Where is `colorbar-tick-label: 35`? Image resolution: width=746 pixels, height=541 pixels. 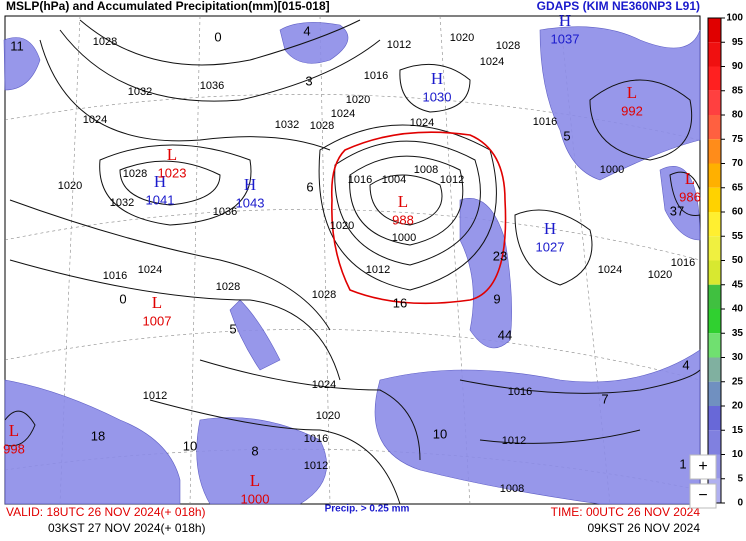
colorbar-tick-label: 35 is located at coordinates (738, 333).